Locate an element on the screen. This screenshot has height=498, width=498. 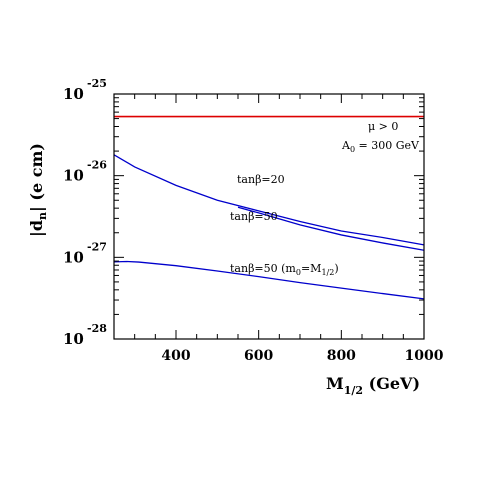
series-label-tb50m0-sub1: 0 is located at coordinates (298, 272).